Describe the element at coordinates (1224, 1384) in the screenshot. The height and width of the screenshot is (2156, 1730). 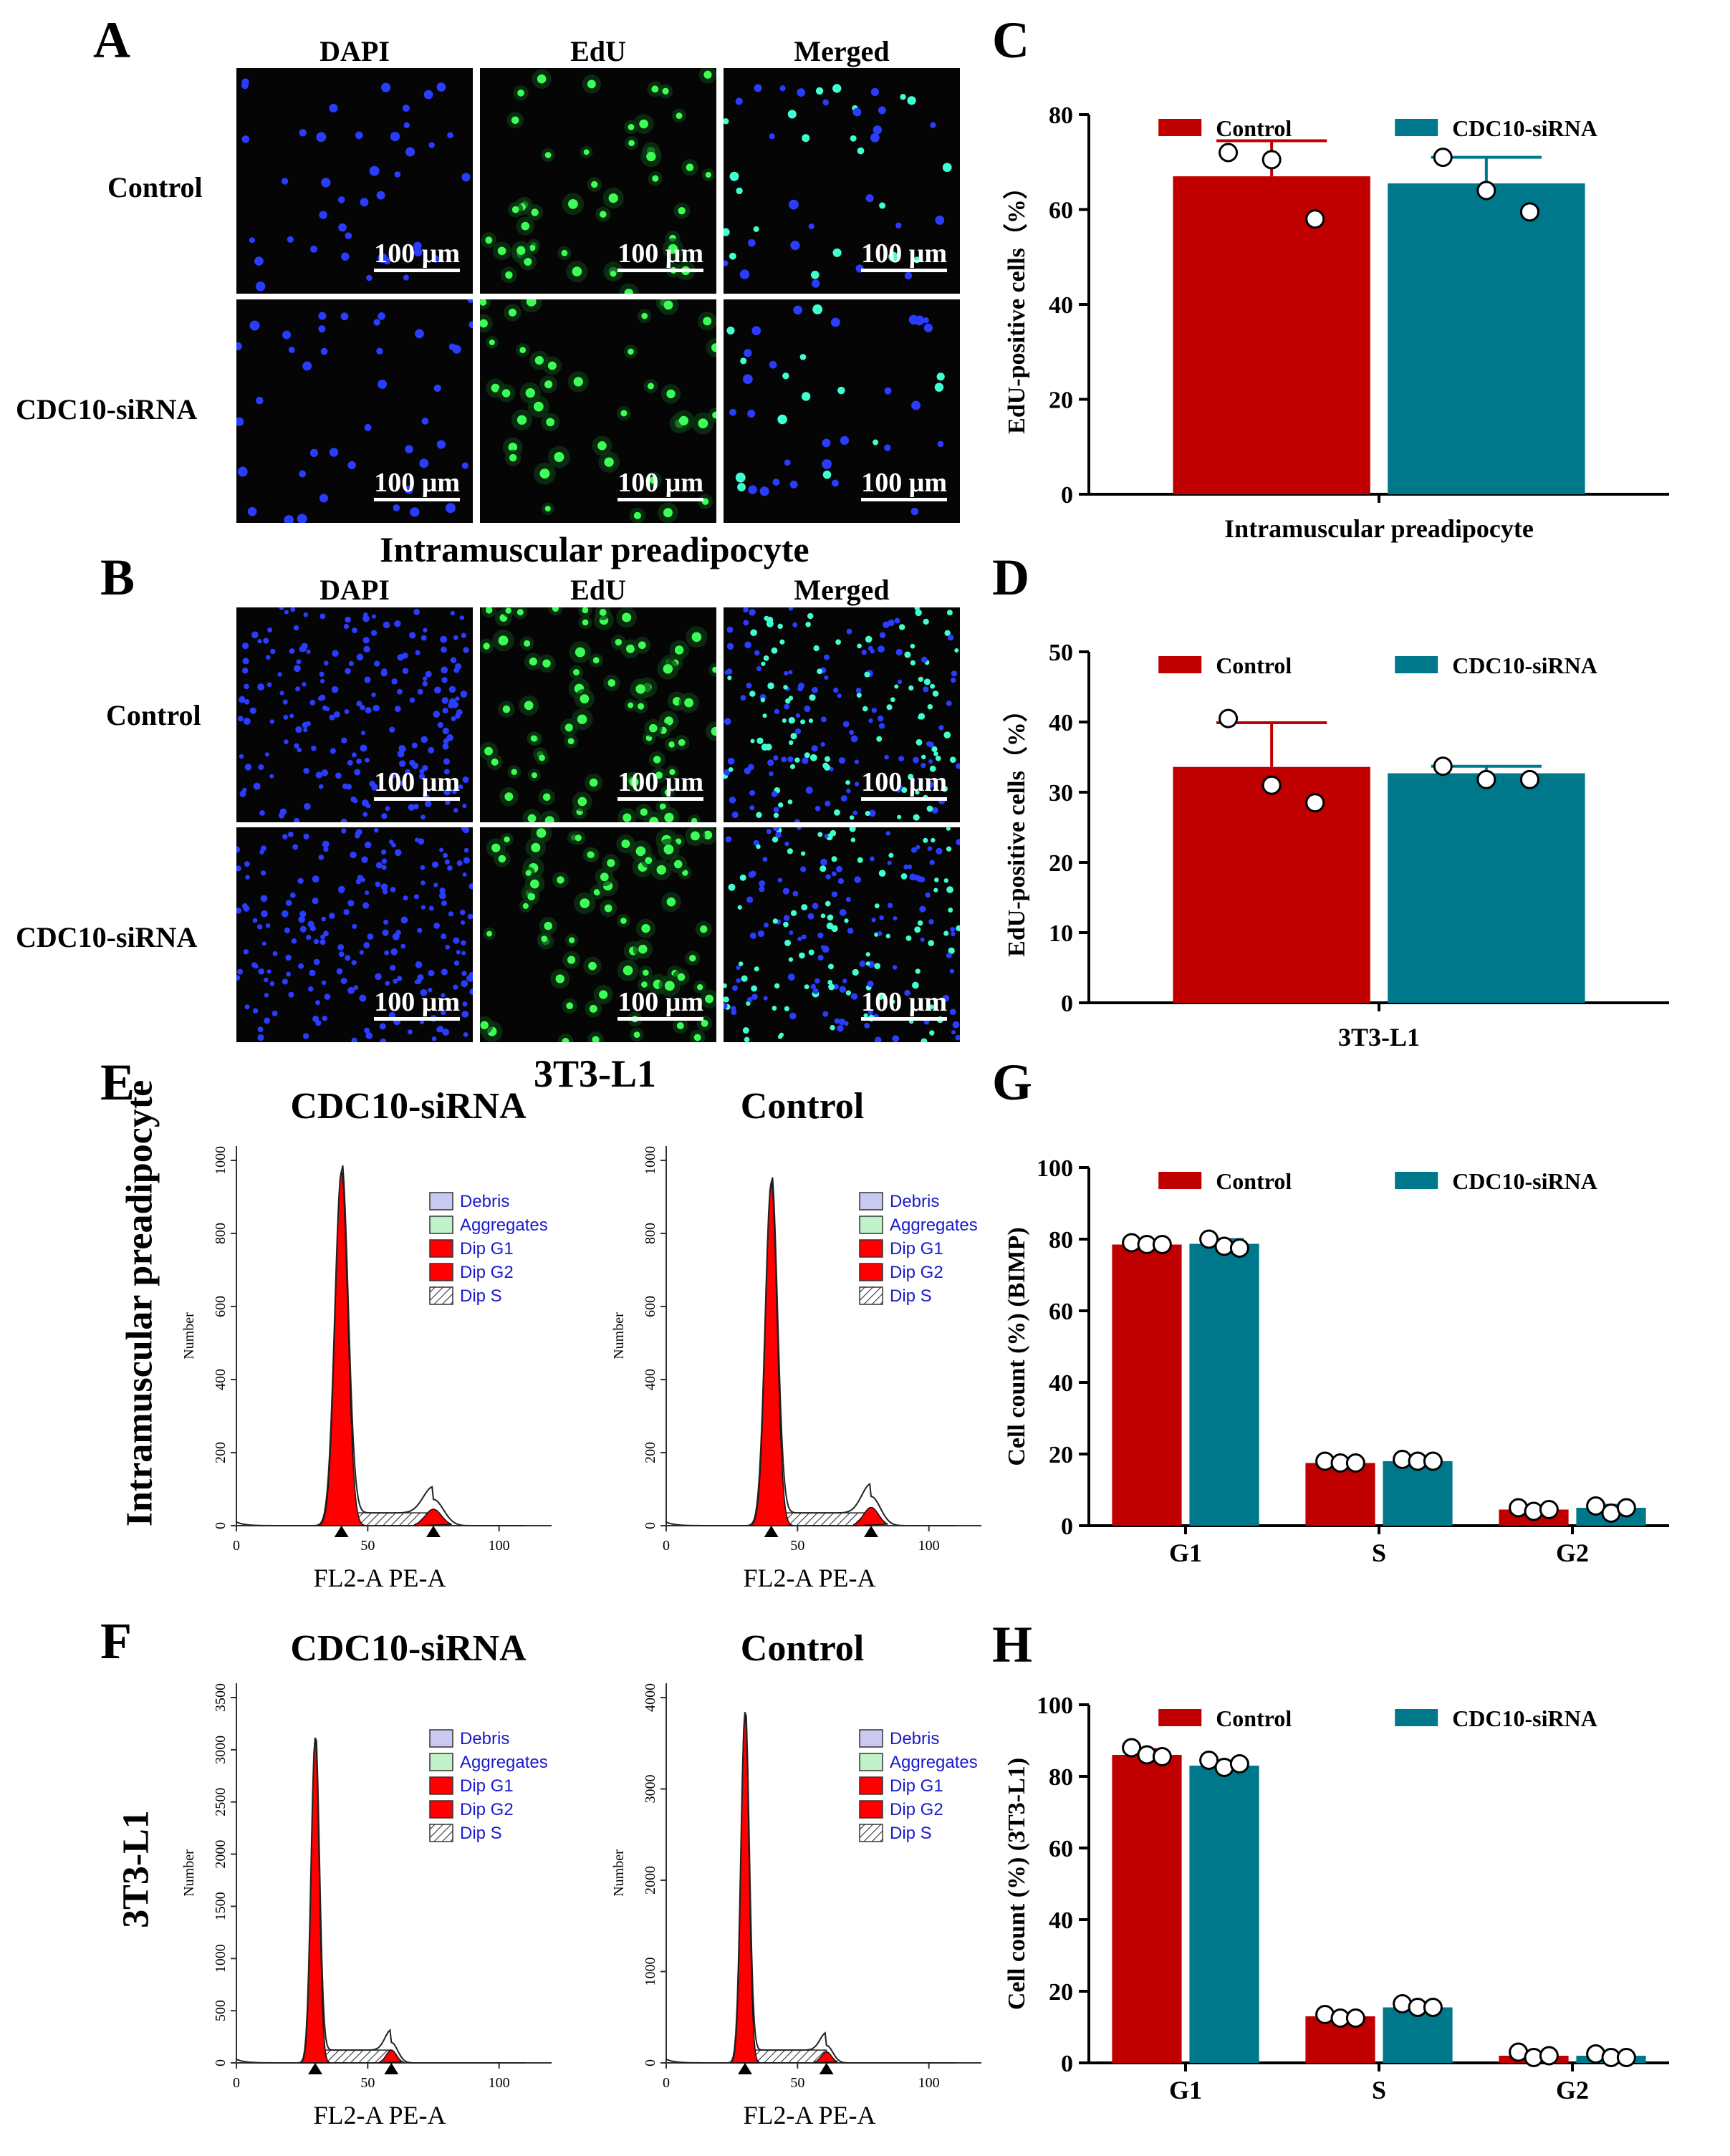
I see `bar` at that location.